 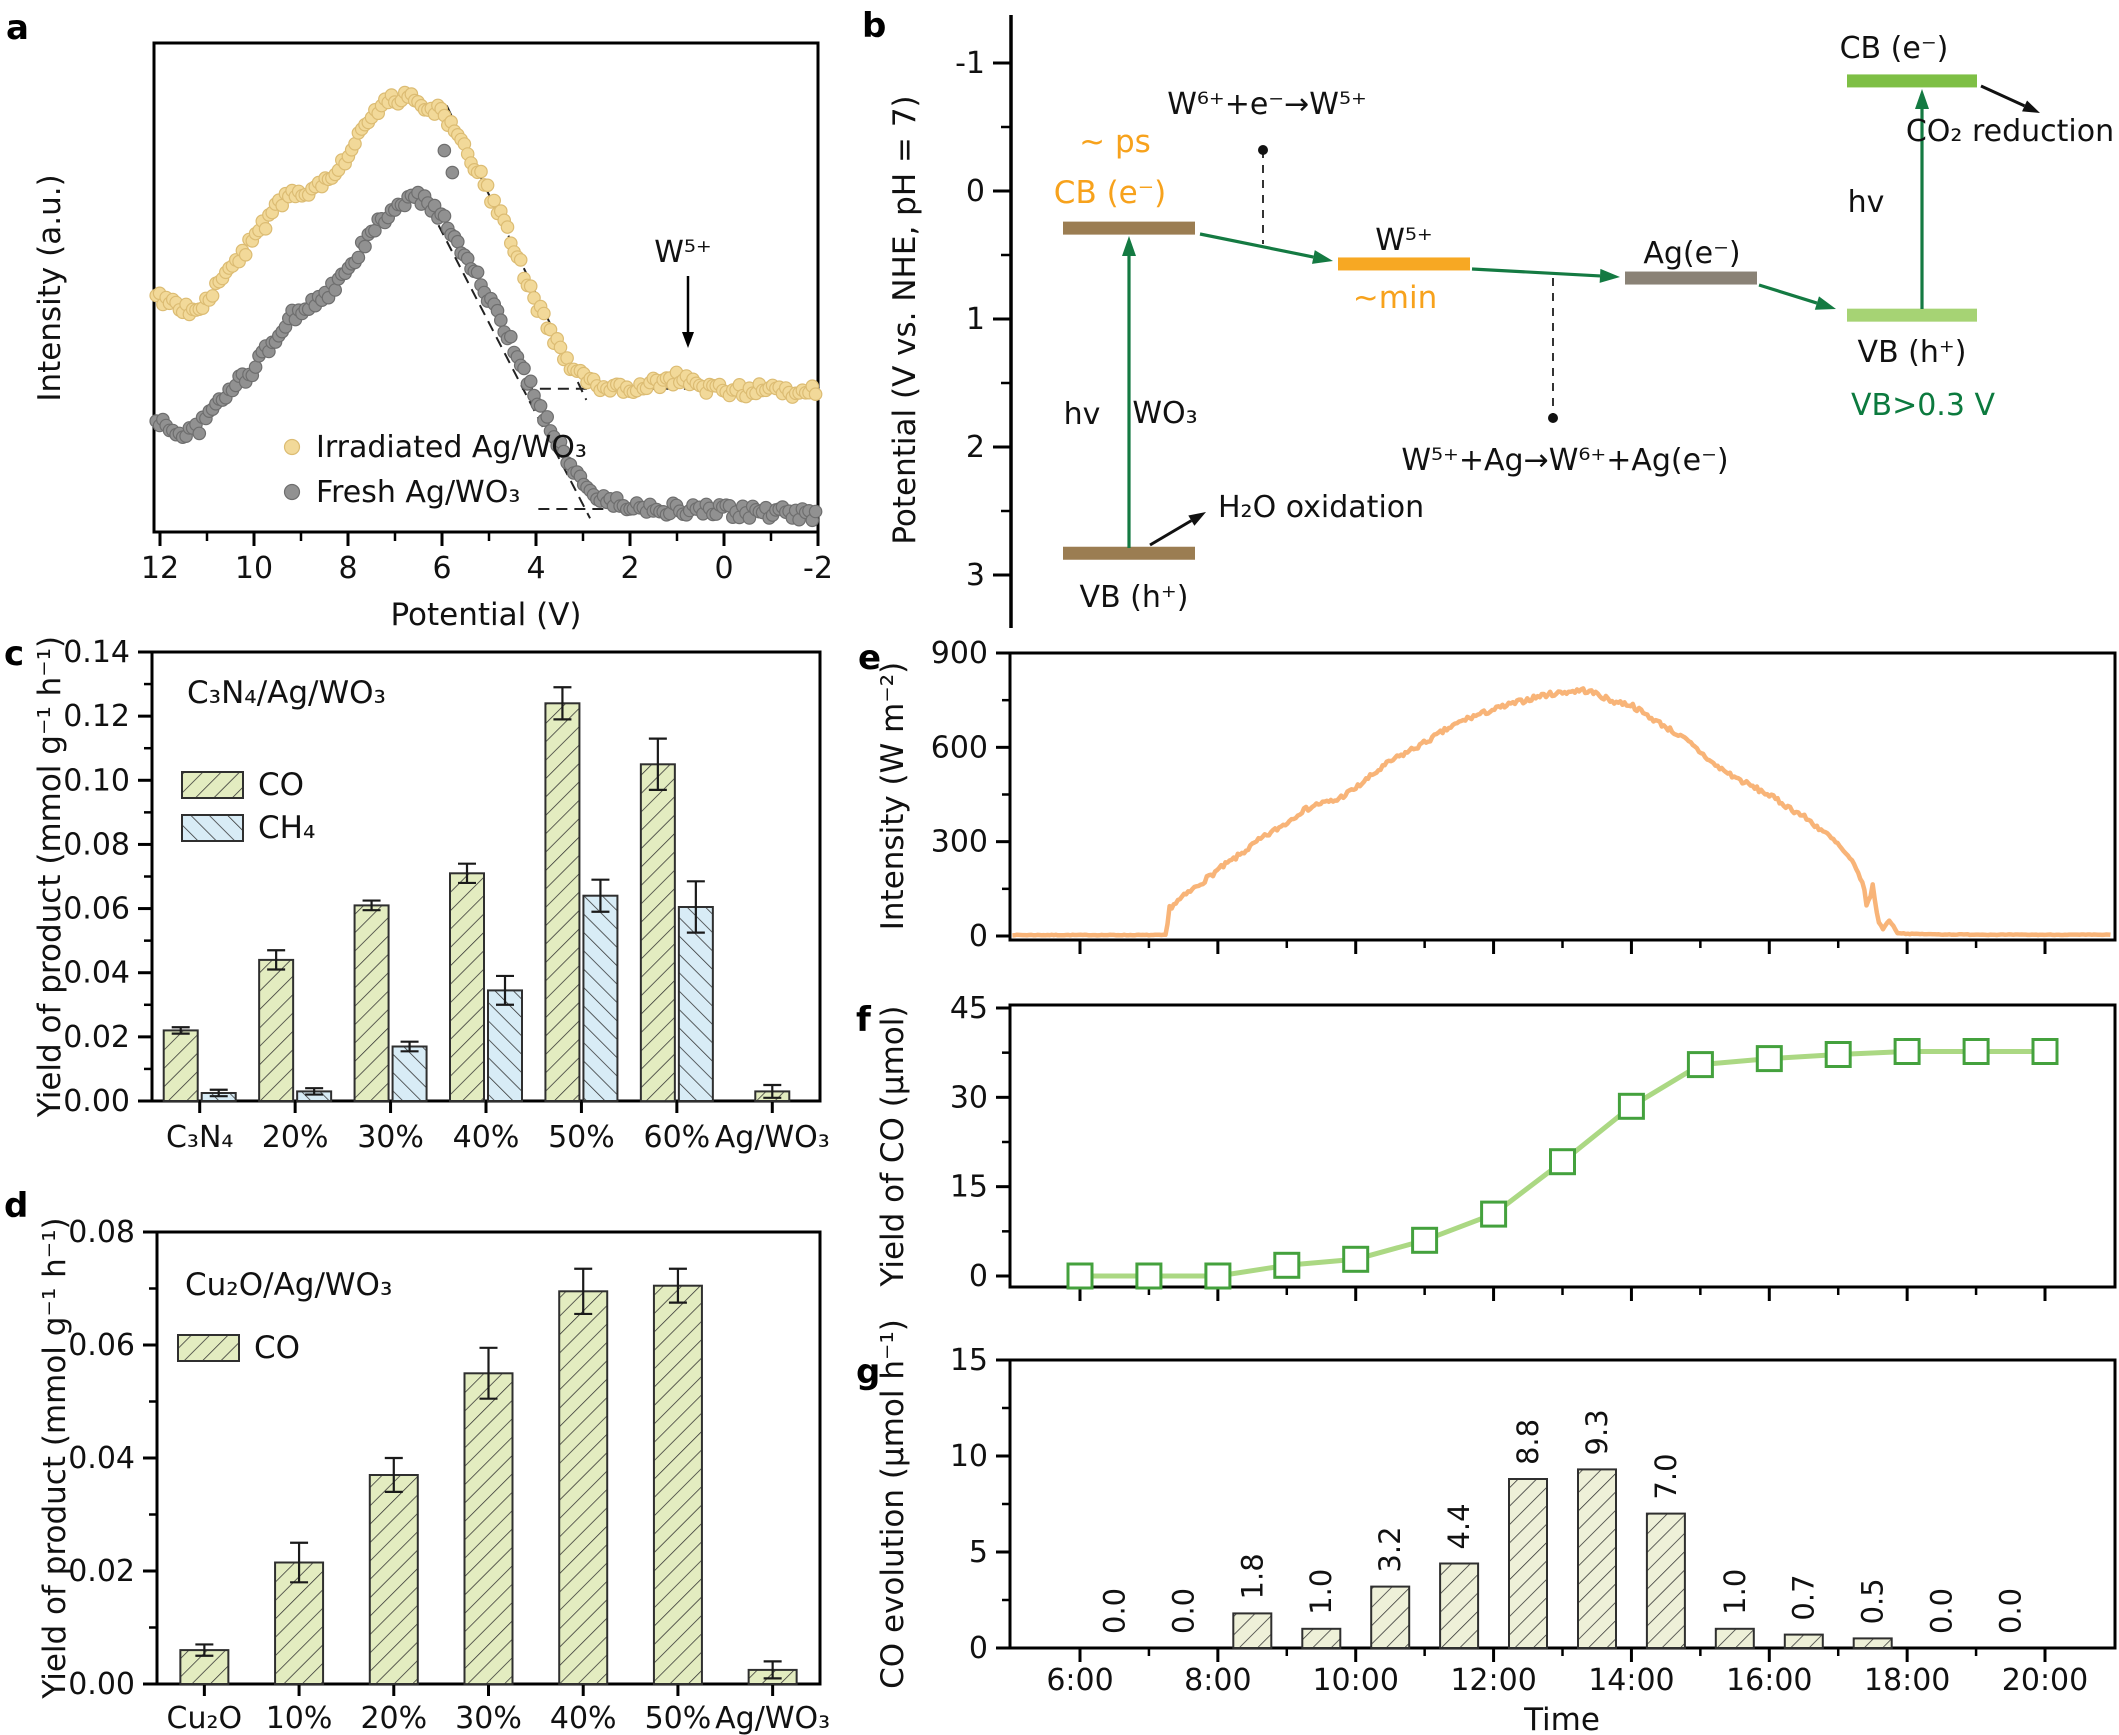 What do you see at coordinates (868, 1372) in the screenshot?
I see `panel-label-g: g` at bounding box center [868, 1372].